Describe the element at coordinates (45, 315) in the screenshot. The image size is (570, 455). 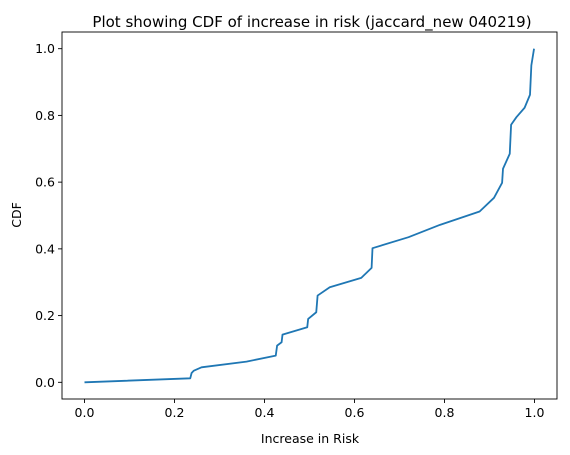
I see `y-tick-label: 0.2` at that location.